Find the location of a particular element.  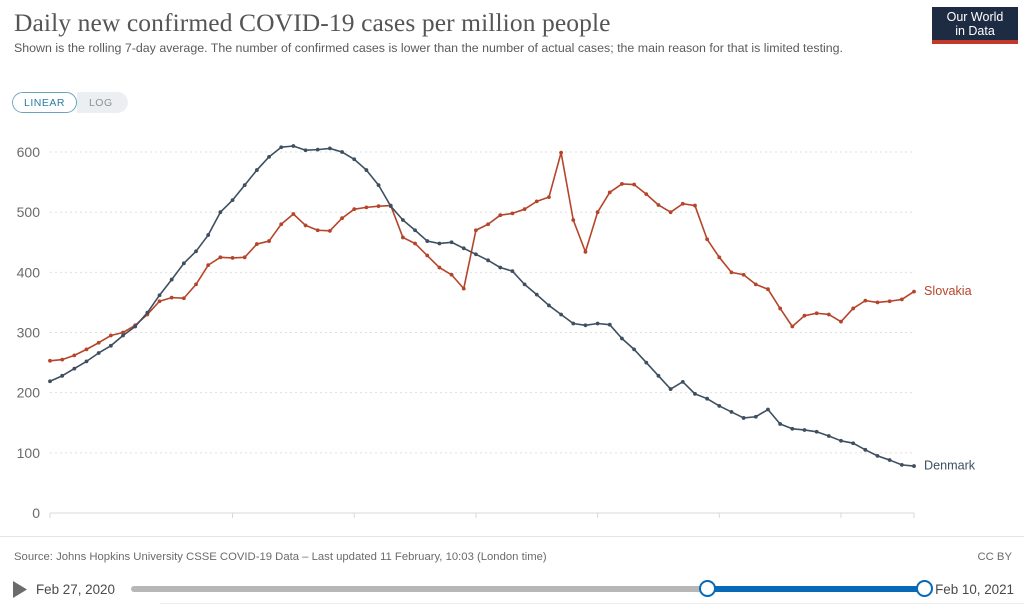

series-label-slovakia: Slovakia is located at coordinates (948, 291).